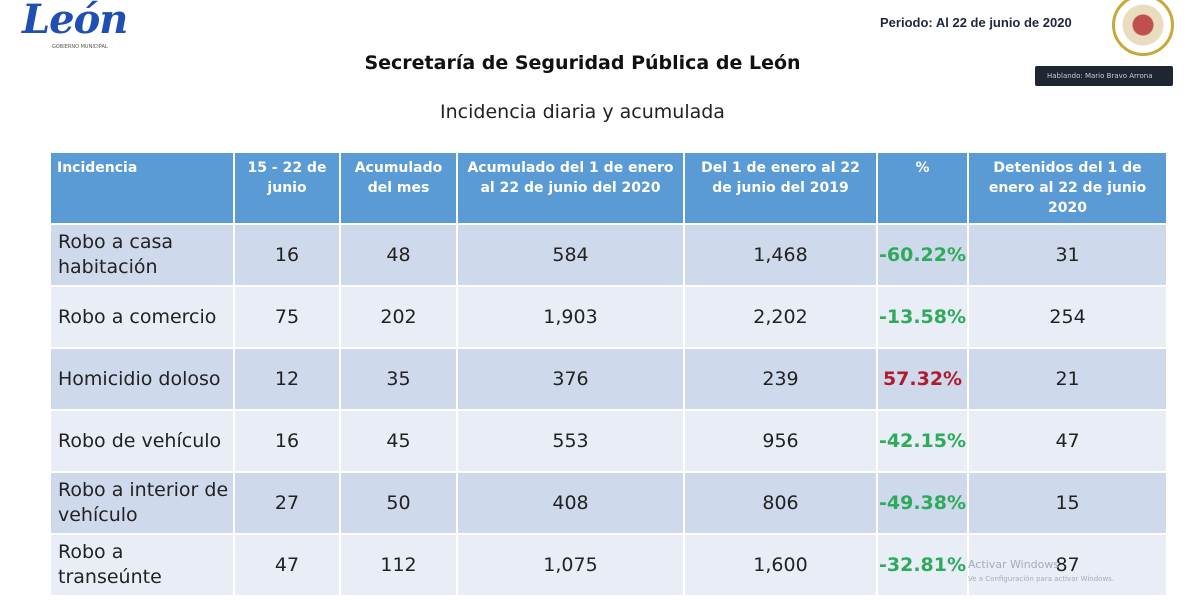  What do you see at coordinates (922, 188) in the screenshot?
I see `header-cell: %` at bounding box center [922, 188].